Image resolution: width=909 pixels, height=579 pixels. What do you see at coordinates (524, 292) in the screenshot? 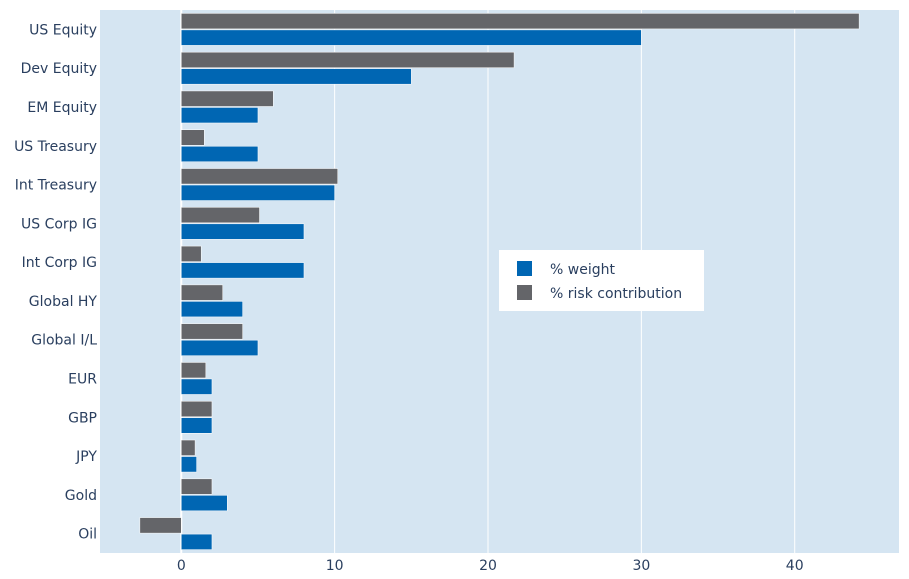
I see `legend-swatch-risk` at bounding box center [524, 292].